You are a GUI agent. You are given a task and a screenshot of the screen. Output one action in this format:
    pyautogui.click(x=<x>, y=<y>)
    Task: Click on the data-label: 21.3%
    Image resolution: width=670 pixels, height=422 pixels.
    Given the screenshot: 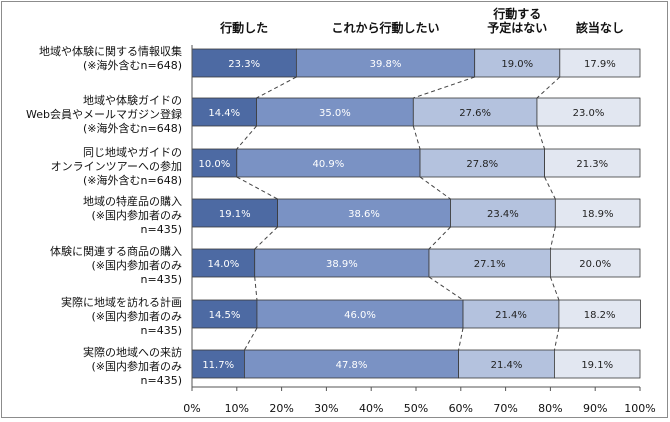 What is the action you would take?
    pyautogui.click(x=592, y=164)
    